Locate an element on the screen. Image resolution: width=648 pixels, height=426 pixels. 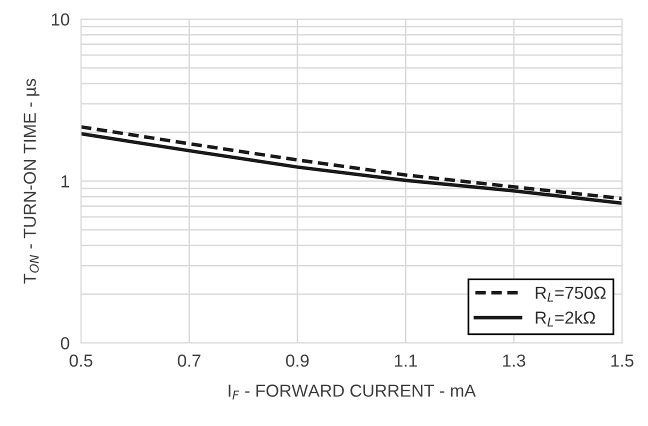
x-axis-title: I$_{F}$ - FORWARD CURRENT - mA is located at coordinates (352, 392).